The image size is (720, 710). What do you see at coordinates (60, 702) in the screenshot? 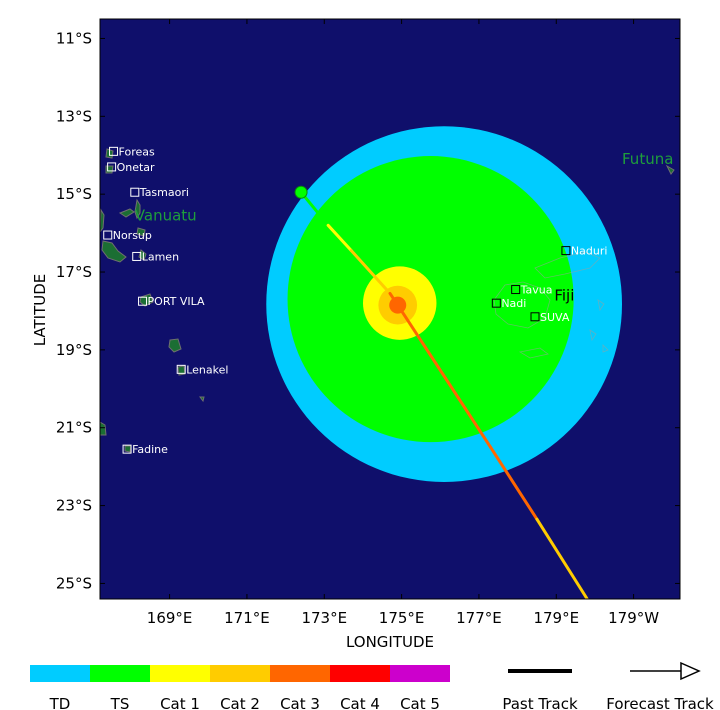
I see `legend-category-label: TD` at bounding box center [60, 702].